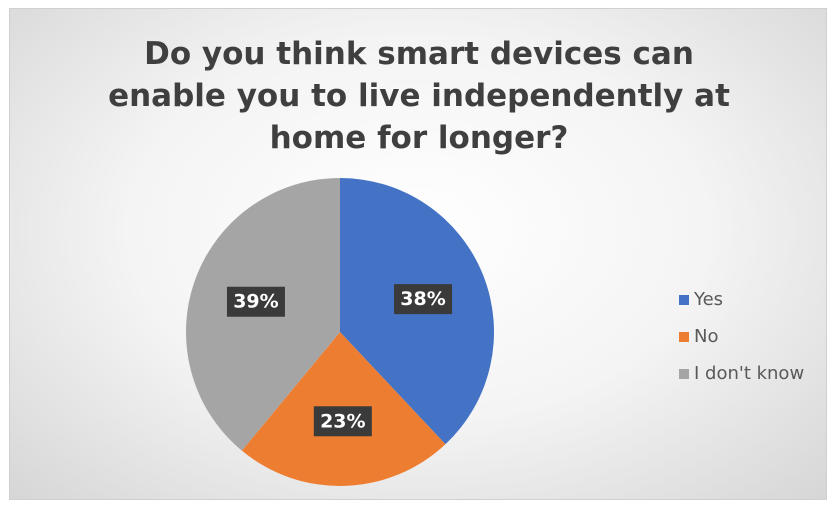 Image resolution: width=836 pixels, height=508 pixels. Describe the element at coordinates (709, 299) in the screenshot. I see `legend-label-yes: Yes` at that location.